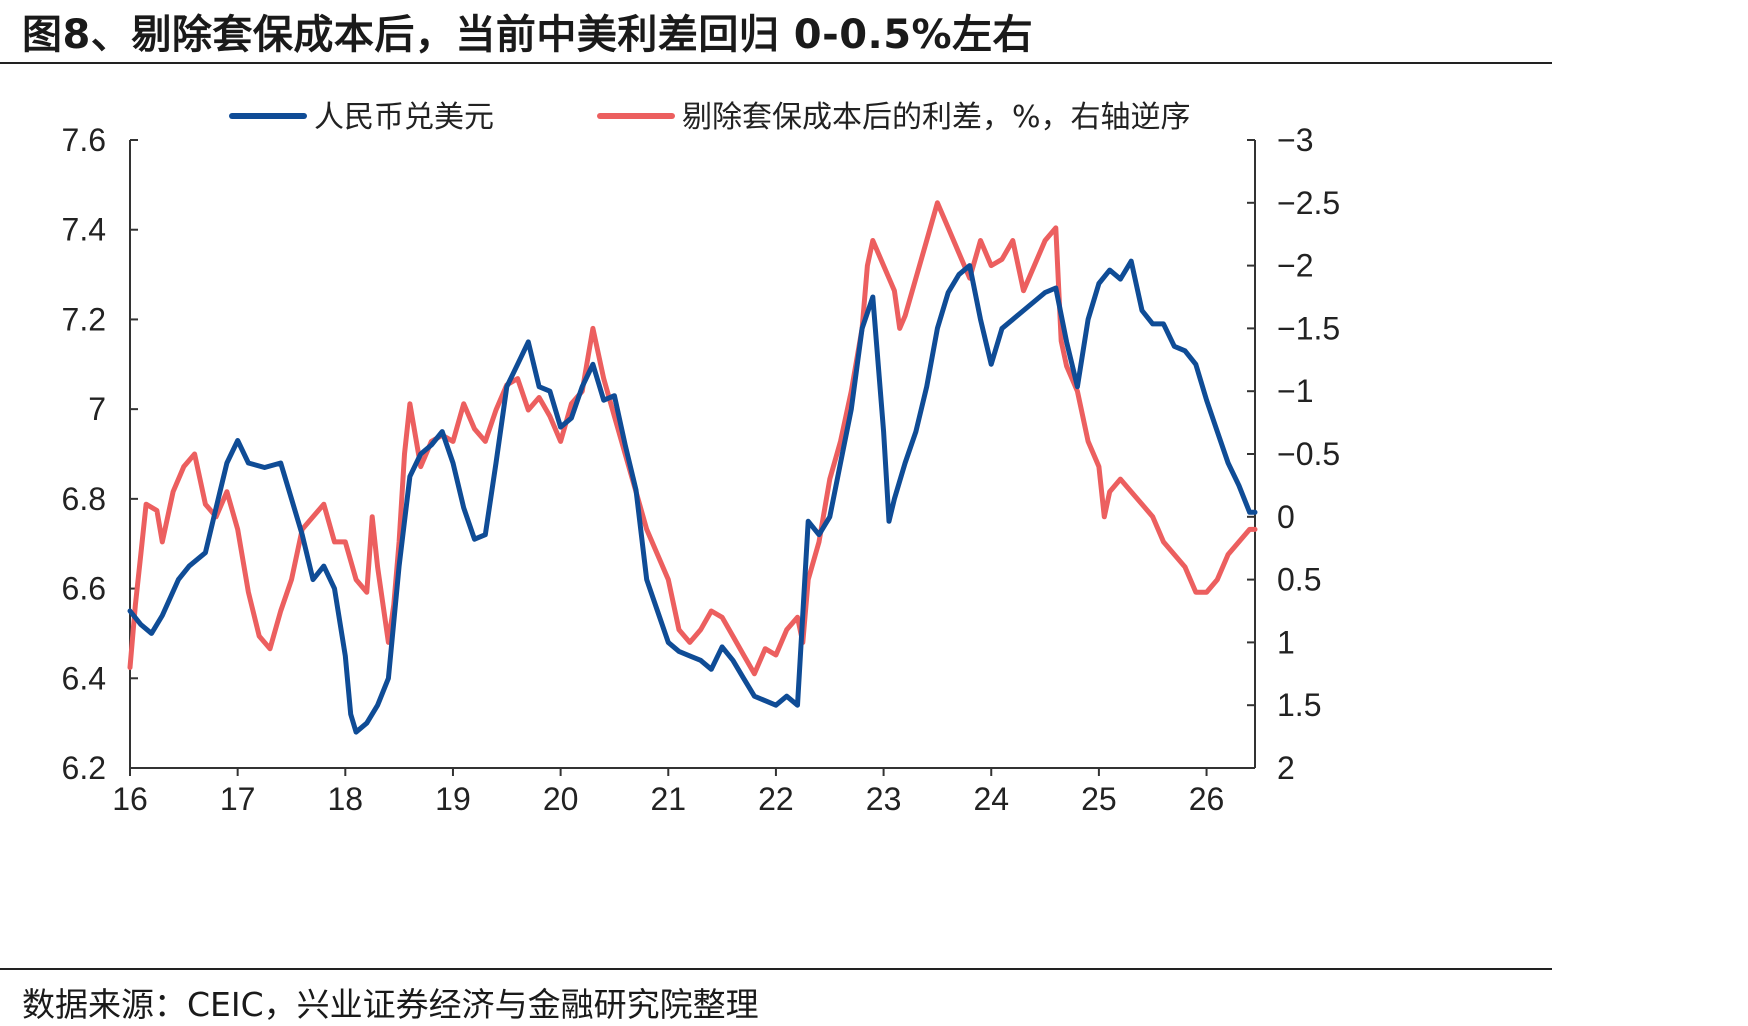 The image size is (1748, 1026). What do you see at coordinates (528, 35) in the screenshot?
I see `chart-title: 图8、剔除套保成本后，当前中美利差回归 0-0.5%左右` at bounding box center [528, 35].